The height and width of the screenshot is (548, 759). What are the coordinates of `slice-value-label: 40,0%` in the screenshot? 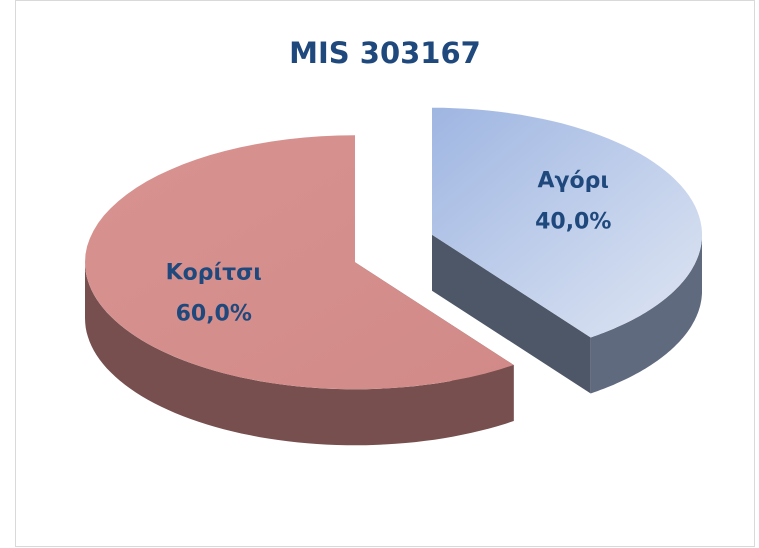 It's located at (573, 221).